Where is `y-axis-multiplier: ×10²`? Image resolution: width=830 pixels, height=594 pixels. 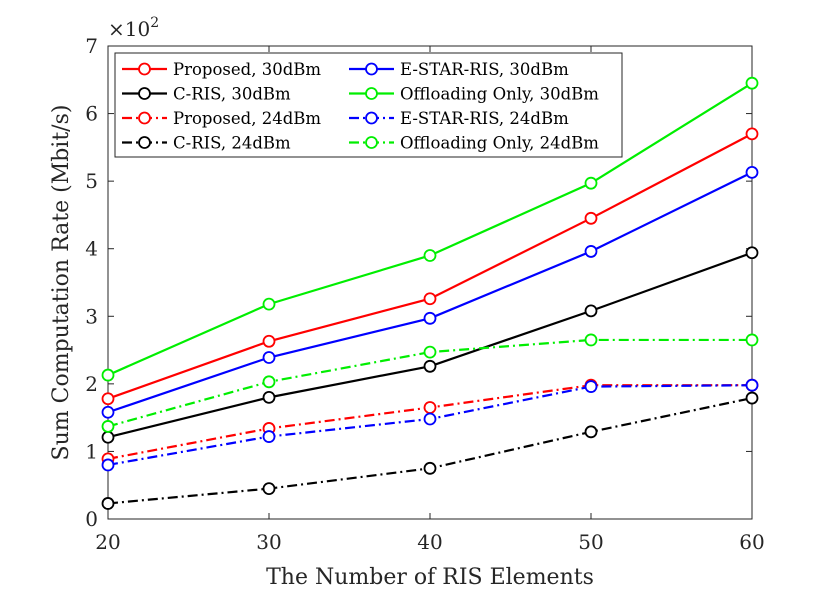 y-axis-multiplier: ×10² is located at coordinates (133, 28).